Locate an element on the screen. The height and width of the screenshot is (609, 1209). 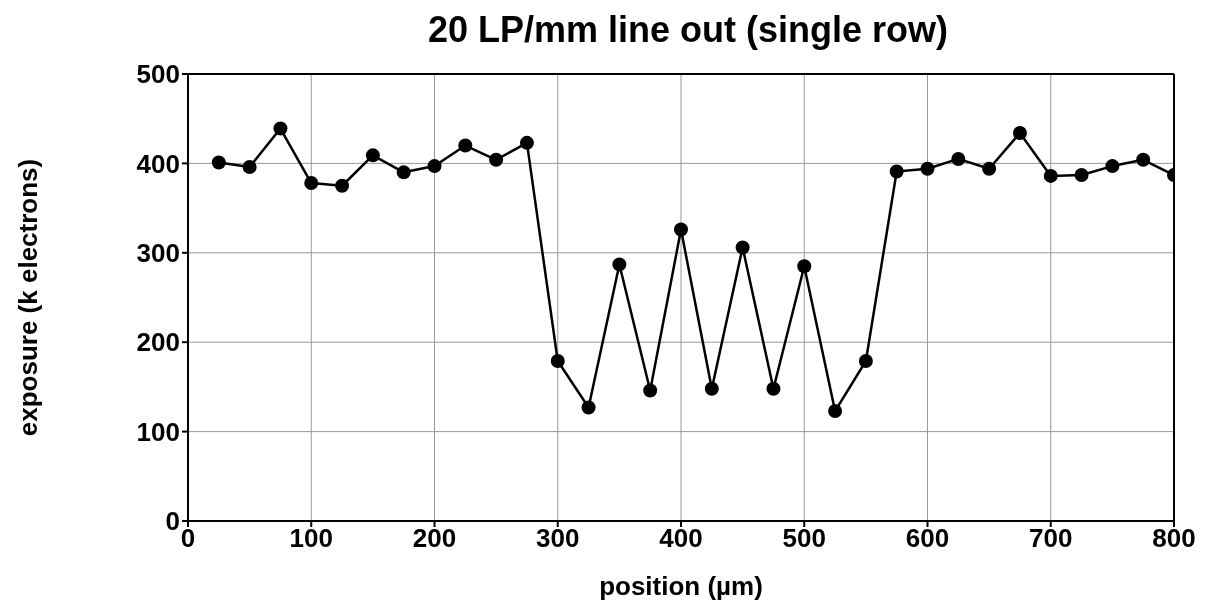
x-tick-label: 300 is located at coordinates (558, 538).